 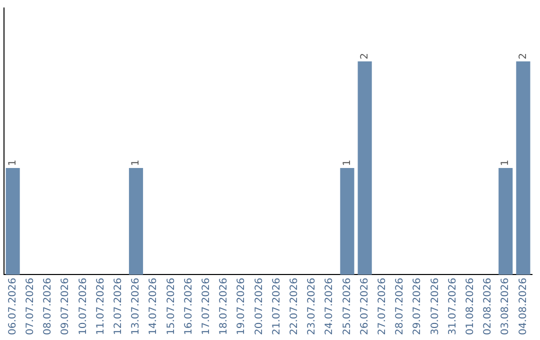 I want to click on x-tick-label: 25.07.2026, so click(x=347, y=307).